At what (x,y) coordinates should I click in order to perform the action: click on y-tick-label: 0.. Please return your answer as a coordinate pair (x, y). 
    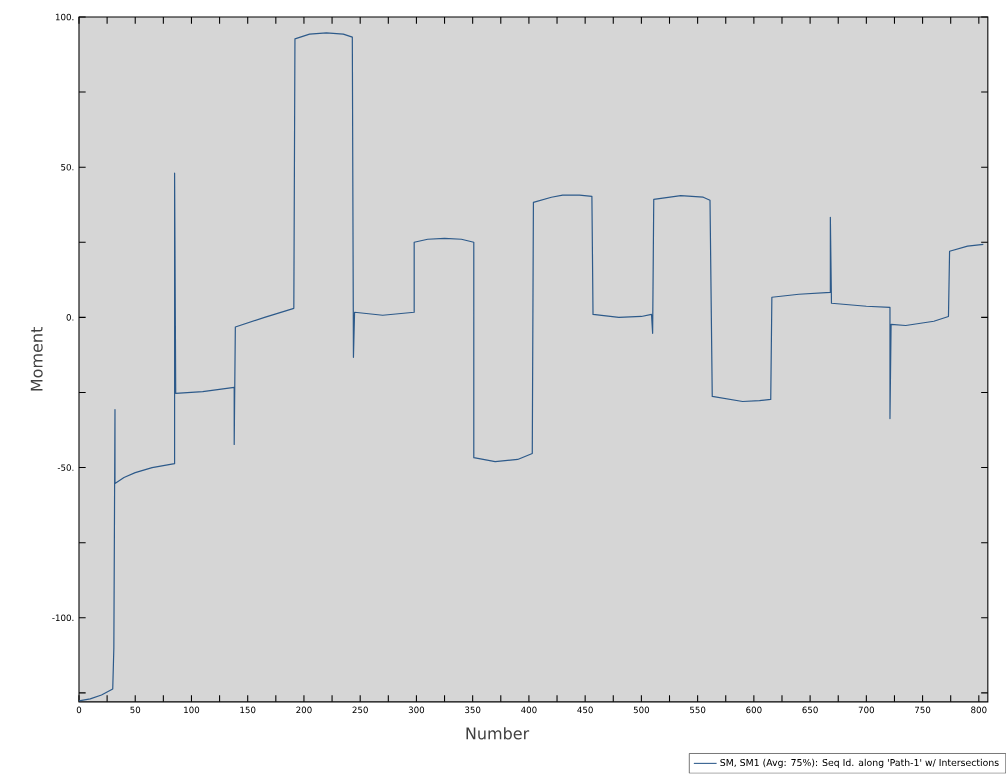
    Looking at the image, I should click on (70, 317).